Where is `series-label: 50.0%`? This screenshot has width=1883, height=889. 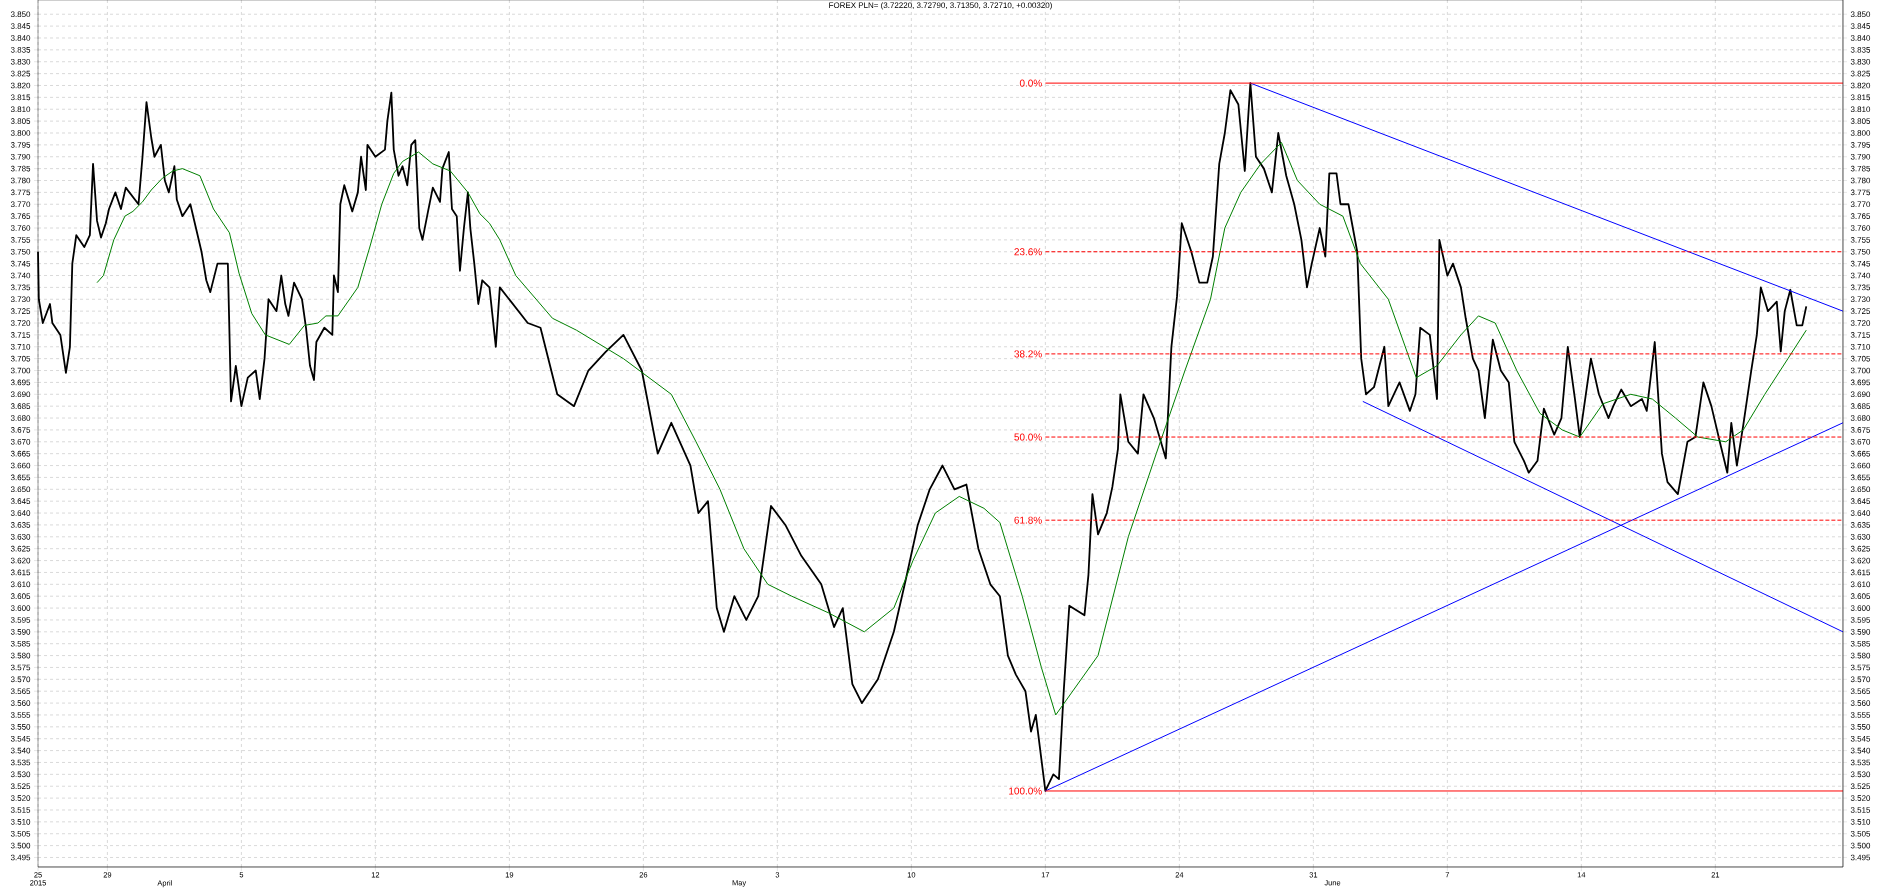
series-label: 50.0% is located at coordinates (1028, 437).